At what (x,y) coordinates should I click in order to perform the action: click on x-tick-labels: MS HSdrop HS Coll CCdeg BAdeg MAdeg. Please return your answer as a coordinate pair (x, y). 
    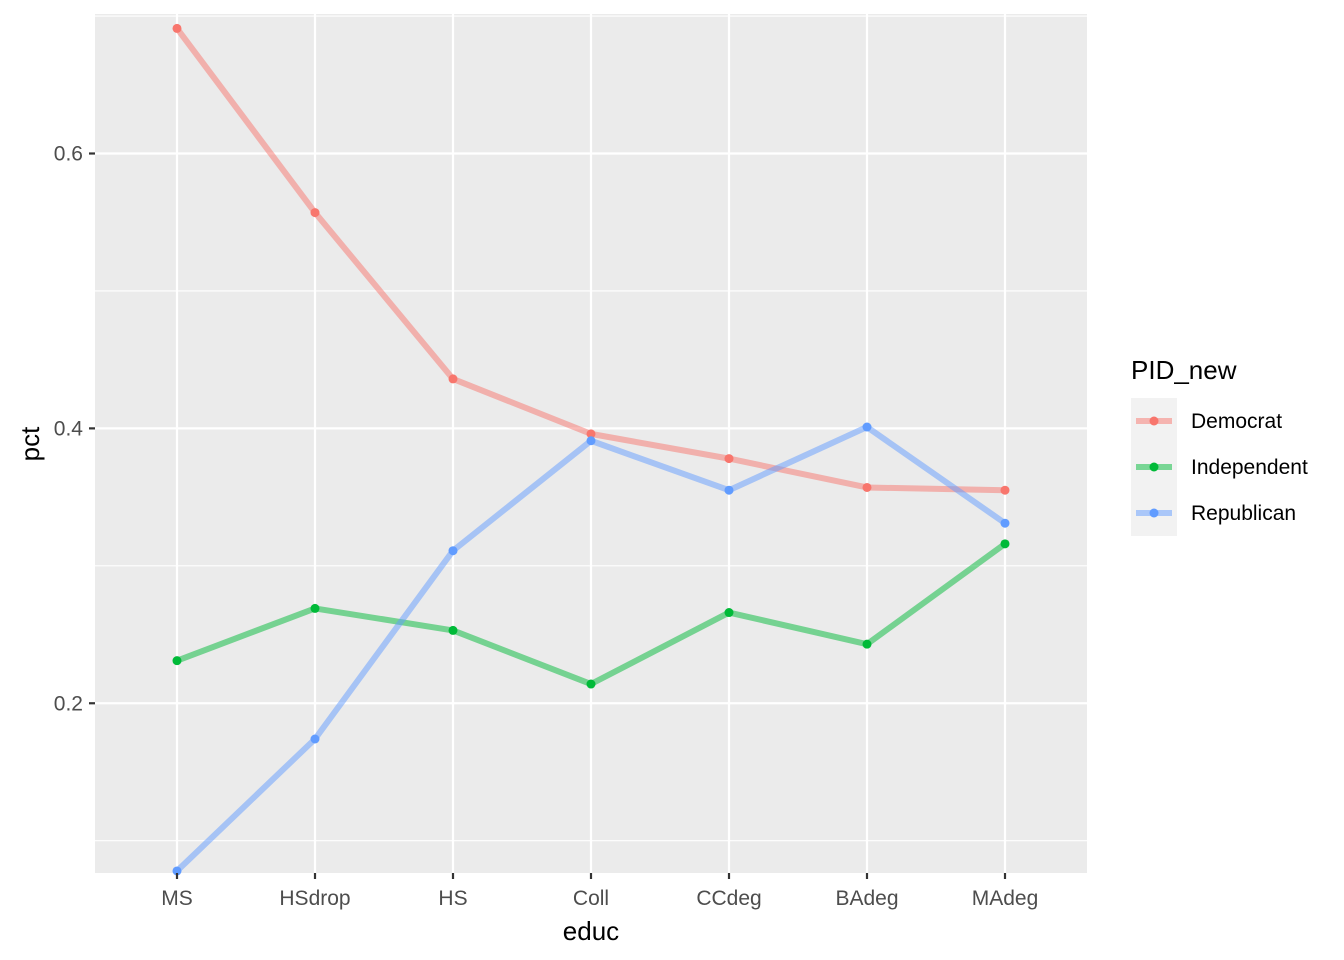
    Looking at the image, I should click on (599, 898).